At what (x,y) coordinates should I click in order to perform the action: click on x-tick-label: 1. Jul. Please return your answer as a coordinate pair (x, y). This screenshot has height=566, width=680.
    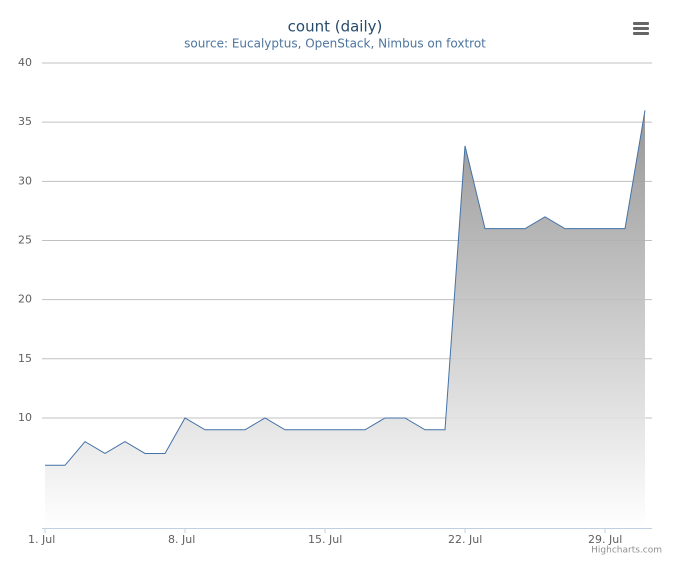
    Looking at the image, I should click on (41, 539).